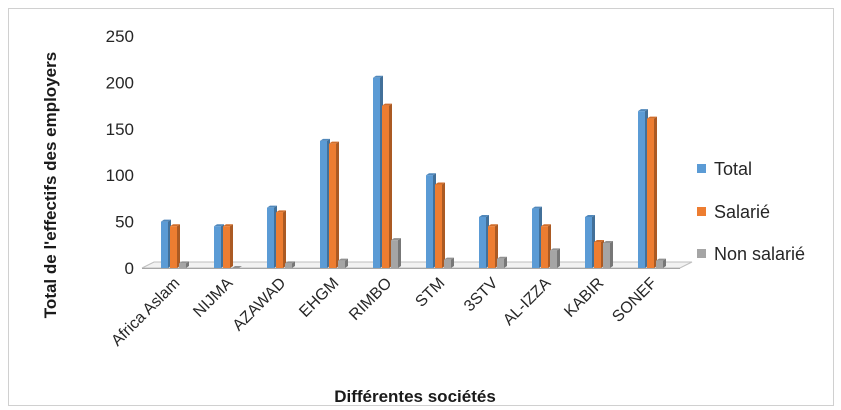  What do you see at coordinates (50, 185) in the screenshot?
I see `y-axis-title: Total de l'effectifs des employers` at bounding box center [50, 185].